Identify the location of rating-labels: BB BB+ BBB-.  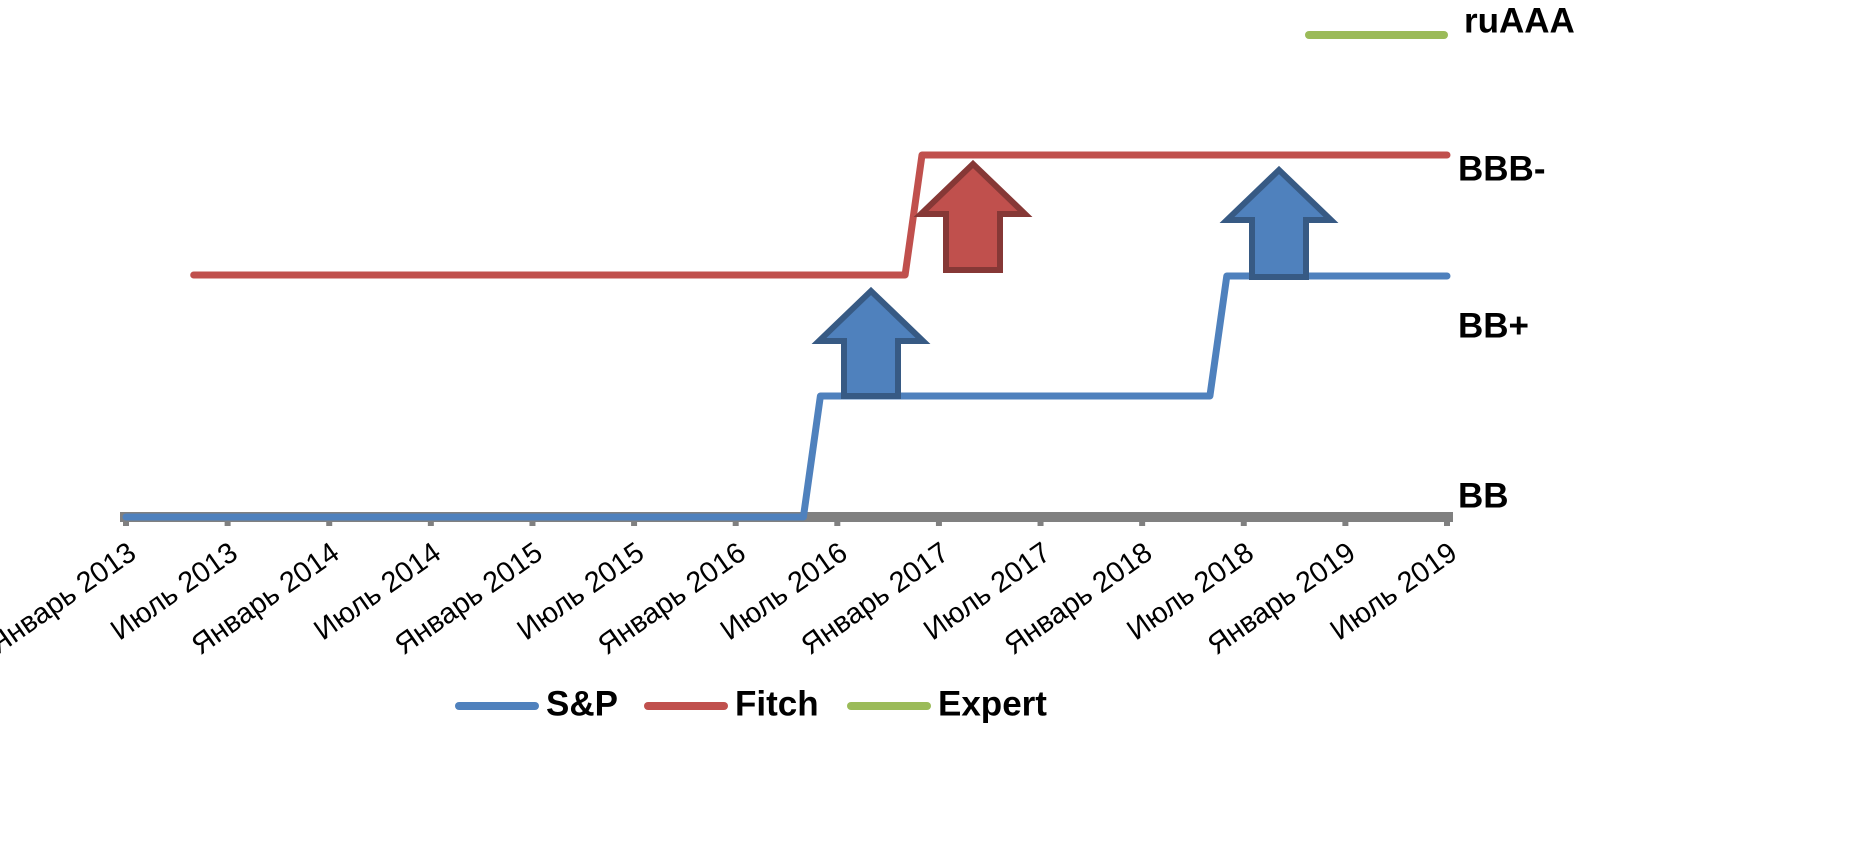
(1501, 332).